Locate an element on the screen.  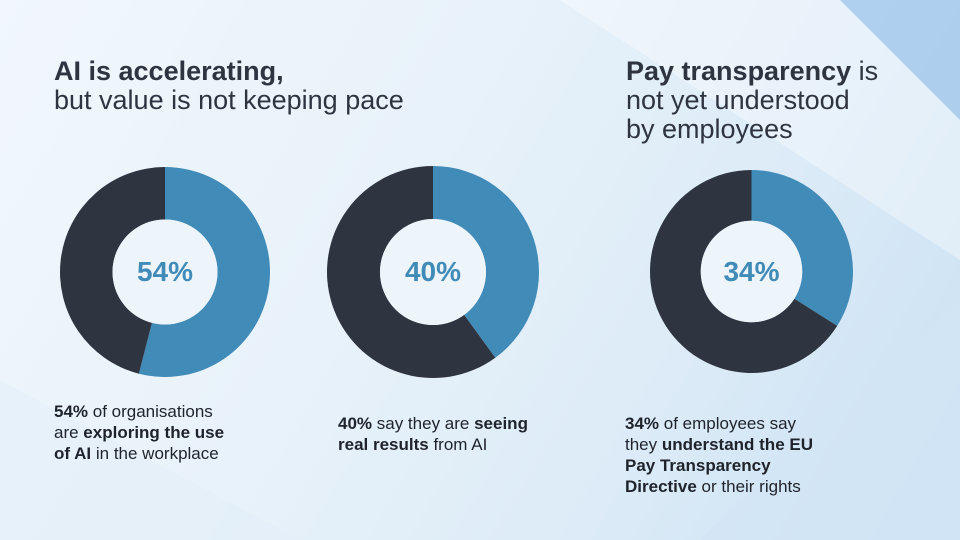
donut-center-label: 40% is located at coordinates (433, 271).